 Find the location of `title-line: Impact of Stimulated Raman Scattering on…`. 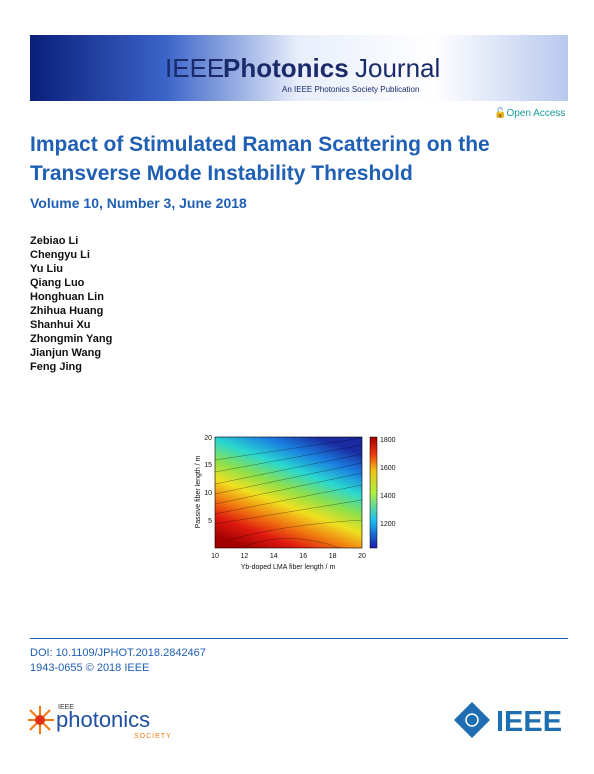

title-line: Impact of Stimulated Raman Scattering on… is located at coordinates (260, 144).